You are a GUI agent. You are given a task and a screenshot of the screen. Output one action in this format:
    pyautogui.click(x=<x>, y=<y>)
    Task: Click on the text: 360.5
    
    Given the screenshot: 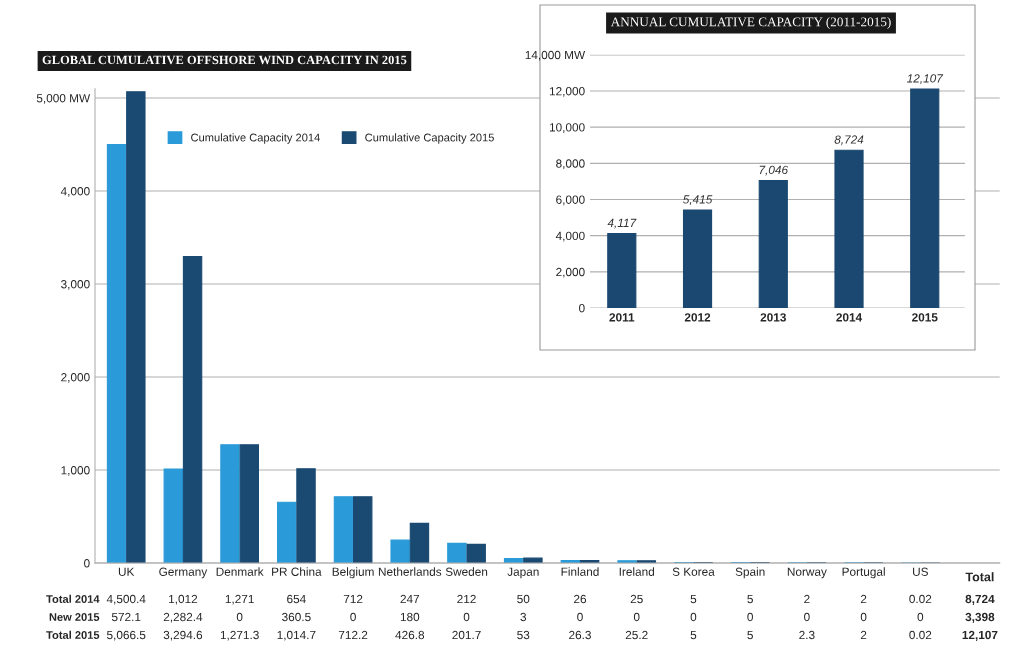 What is the action you would take?
    pyautogui.click(x=296, y=617)
    